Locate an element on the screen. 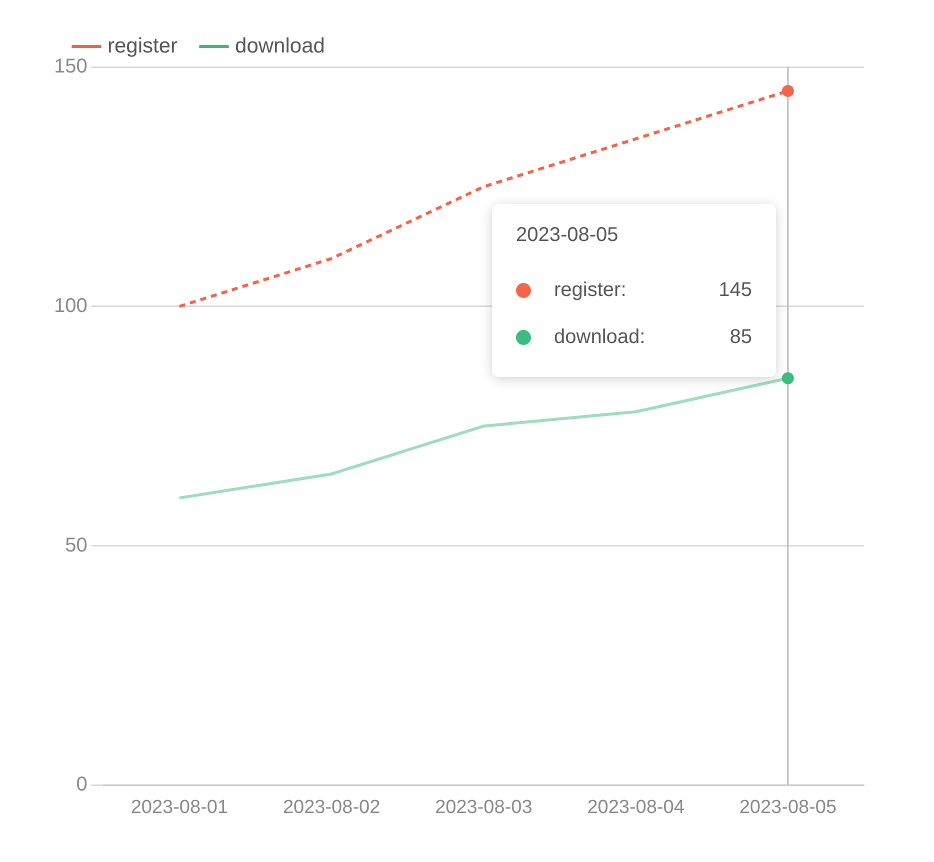 This screenshot has height=862, width=934. x-tick-label: 2023-08-03 is located at coordinates (483, 807).